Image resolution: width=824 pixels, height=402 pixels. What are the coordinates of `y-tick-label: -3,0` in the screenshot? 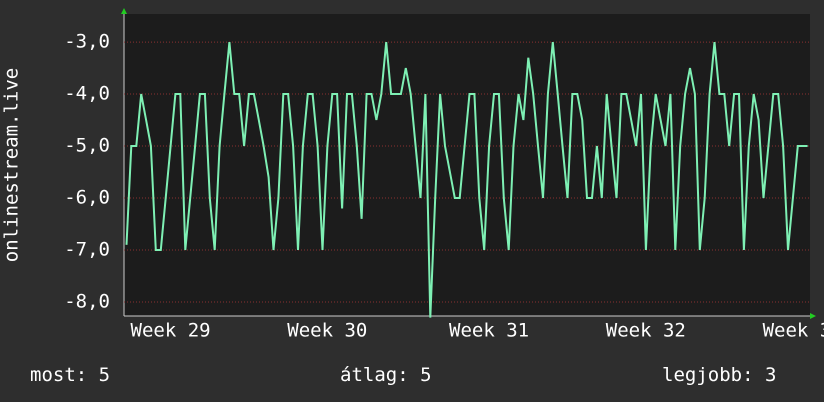 It's located at (87, 42).